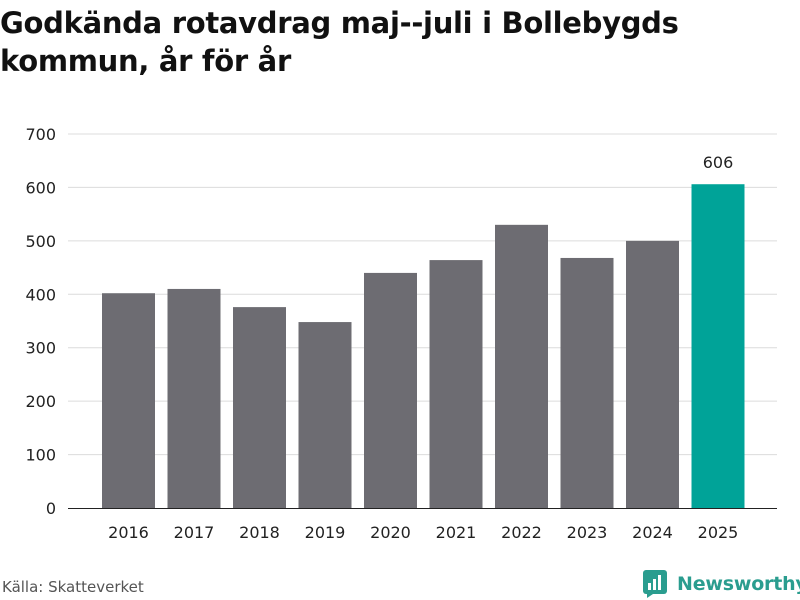 The height and width of the screenshot is (600, 800). I want to click on x-tick-label: 2020, so click(390, 532).